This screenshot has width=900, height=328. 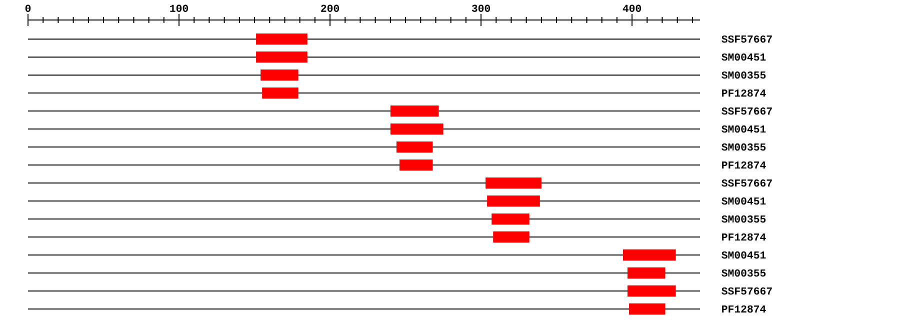 What do you see at coordinates (632, 8) in the screenshot?
I see `x-tick-label: 400` at bounding box center [632, 8].